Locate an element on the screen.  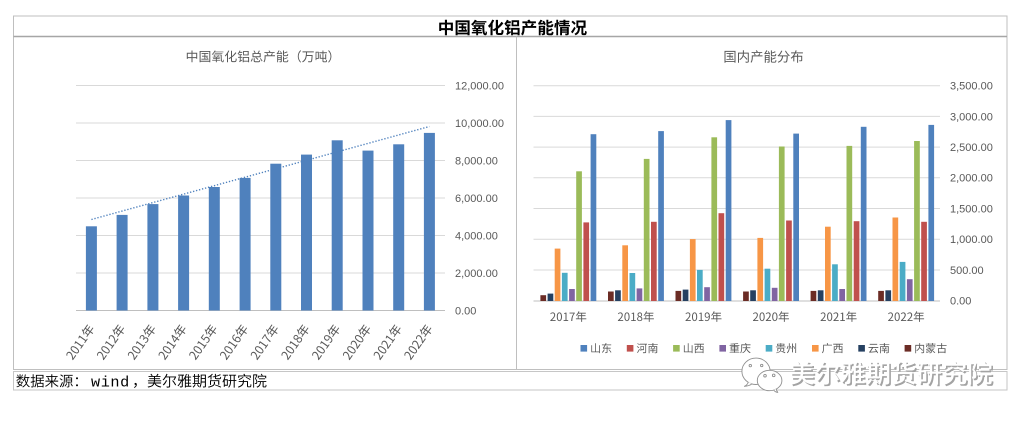
svg-text: 6,000.00 is located at coordinates (476, 199).